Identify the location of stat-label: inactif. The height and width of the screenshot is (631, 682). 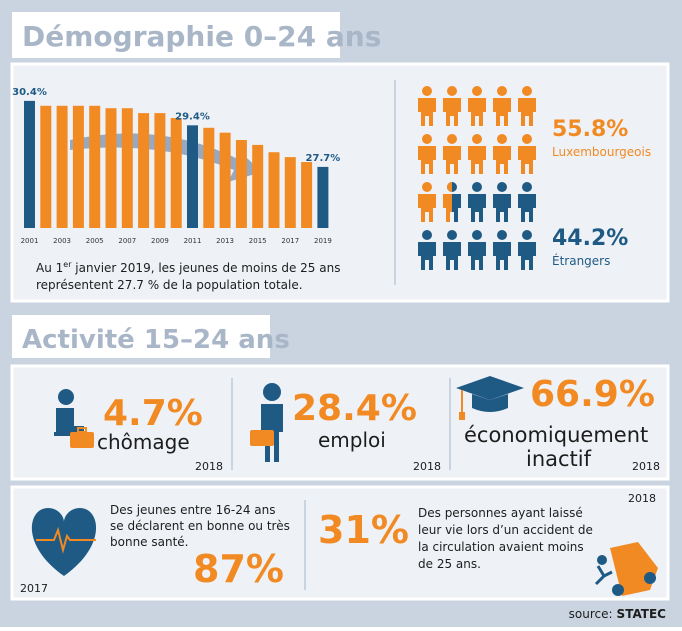
(559, 459).